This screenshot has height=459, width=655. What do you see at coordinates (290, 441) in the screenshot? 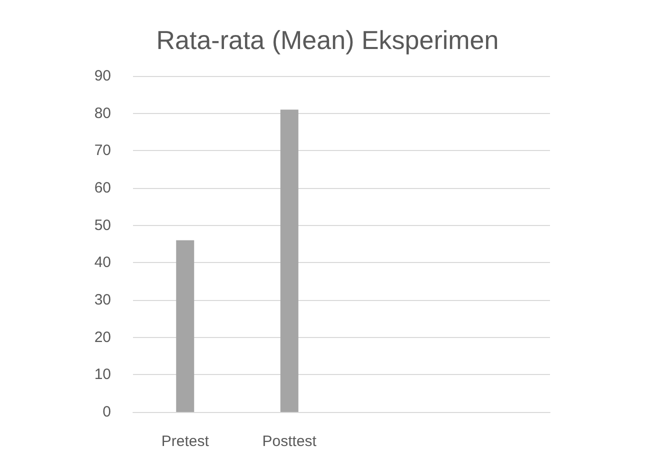
I see `x-tick-label: Posttest` at bounding box center [290, 441].